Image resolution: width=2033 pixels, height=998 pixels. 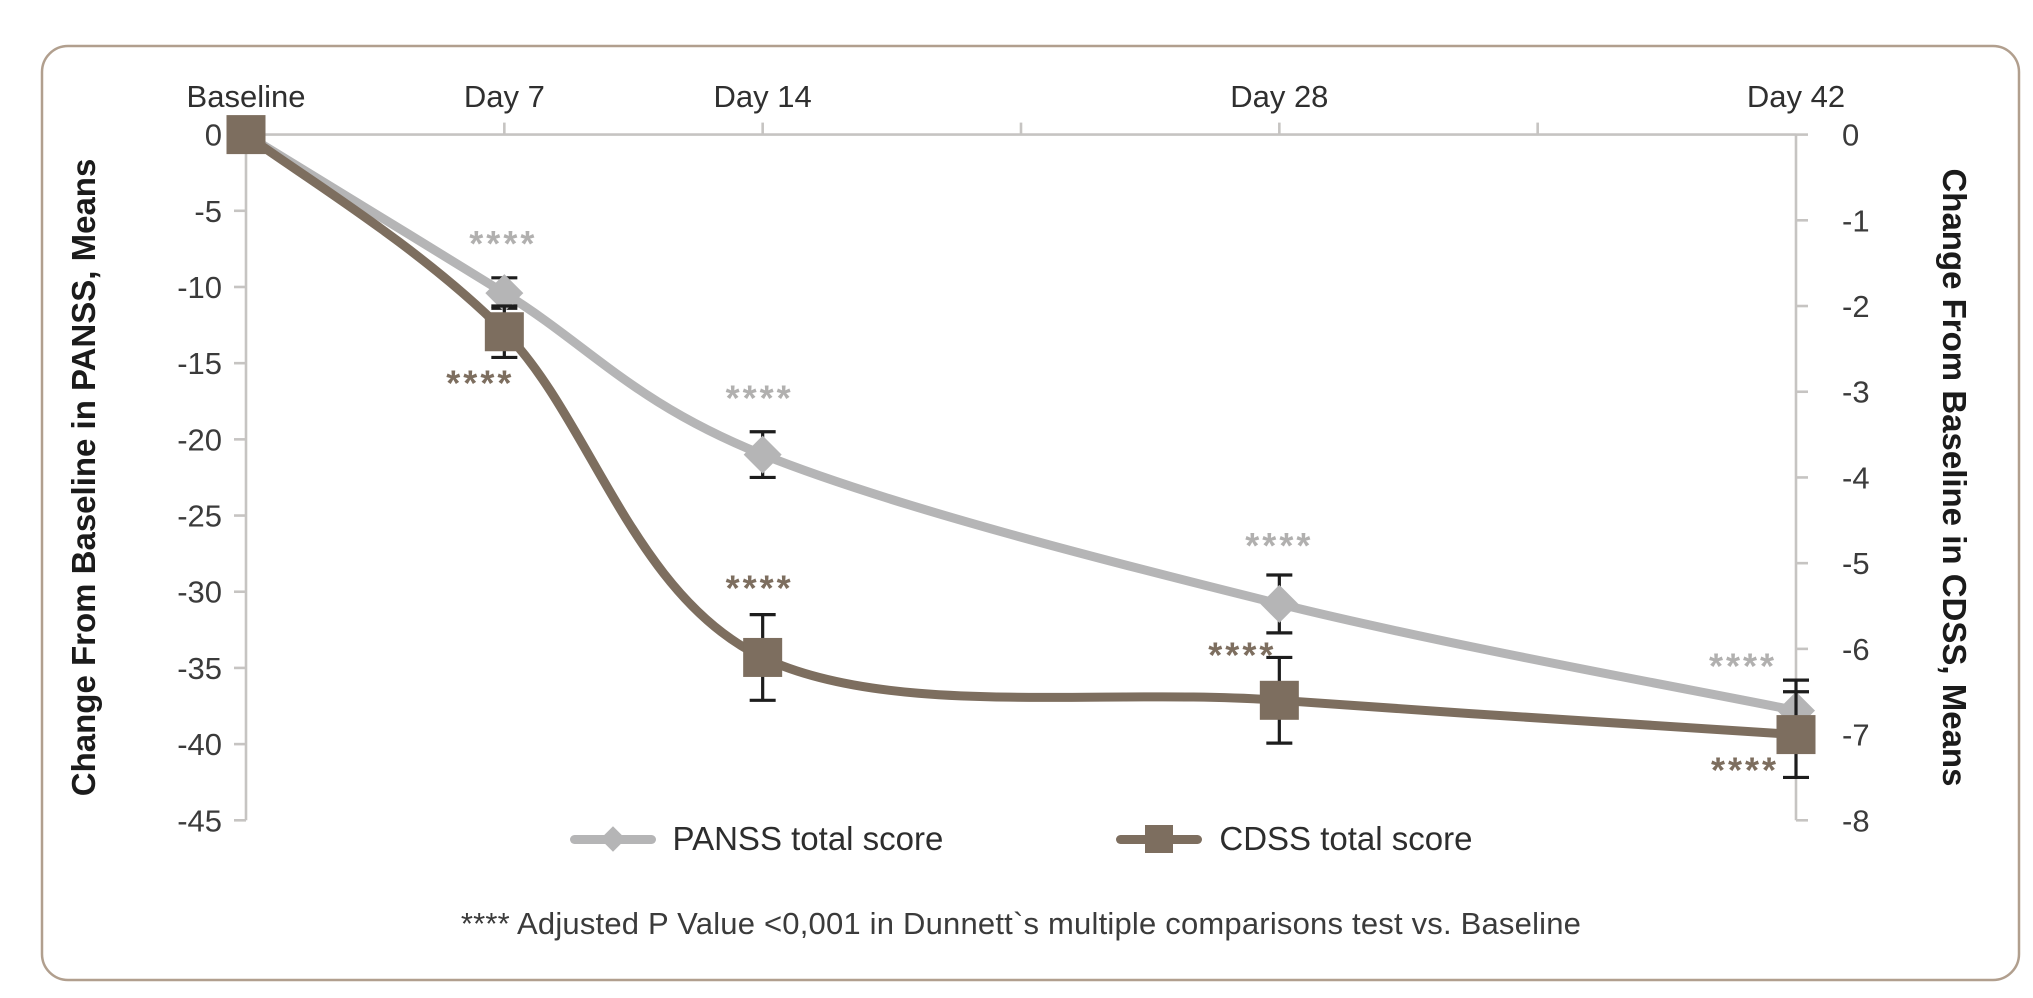 What do you see at coordinates (199, 516) in the screenshot?
I see `left-axis-ticklabel--25: -25` at bounding box center [199, 516].